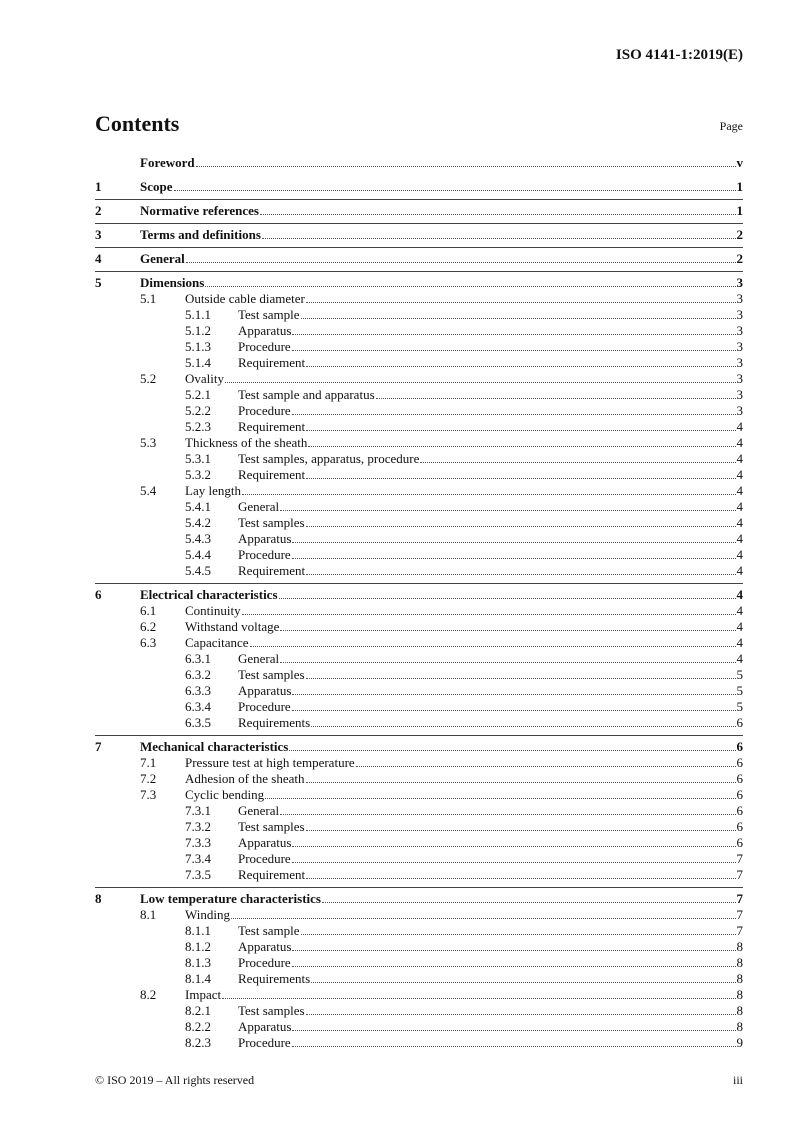 Image resolution: width=793 pixels, height=1122 pixels. Describe the element at coordinates (419, 843) in the screenshot. I see `toc-entry: 7.3.3 Apparatus 6` at that location.